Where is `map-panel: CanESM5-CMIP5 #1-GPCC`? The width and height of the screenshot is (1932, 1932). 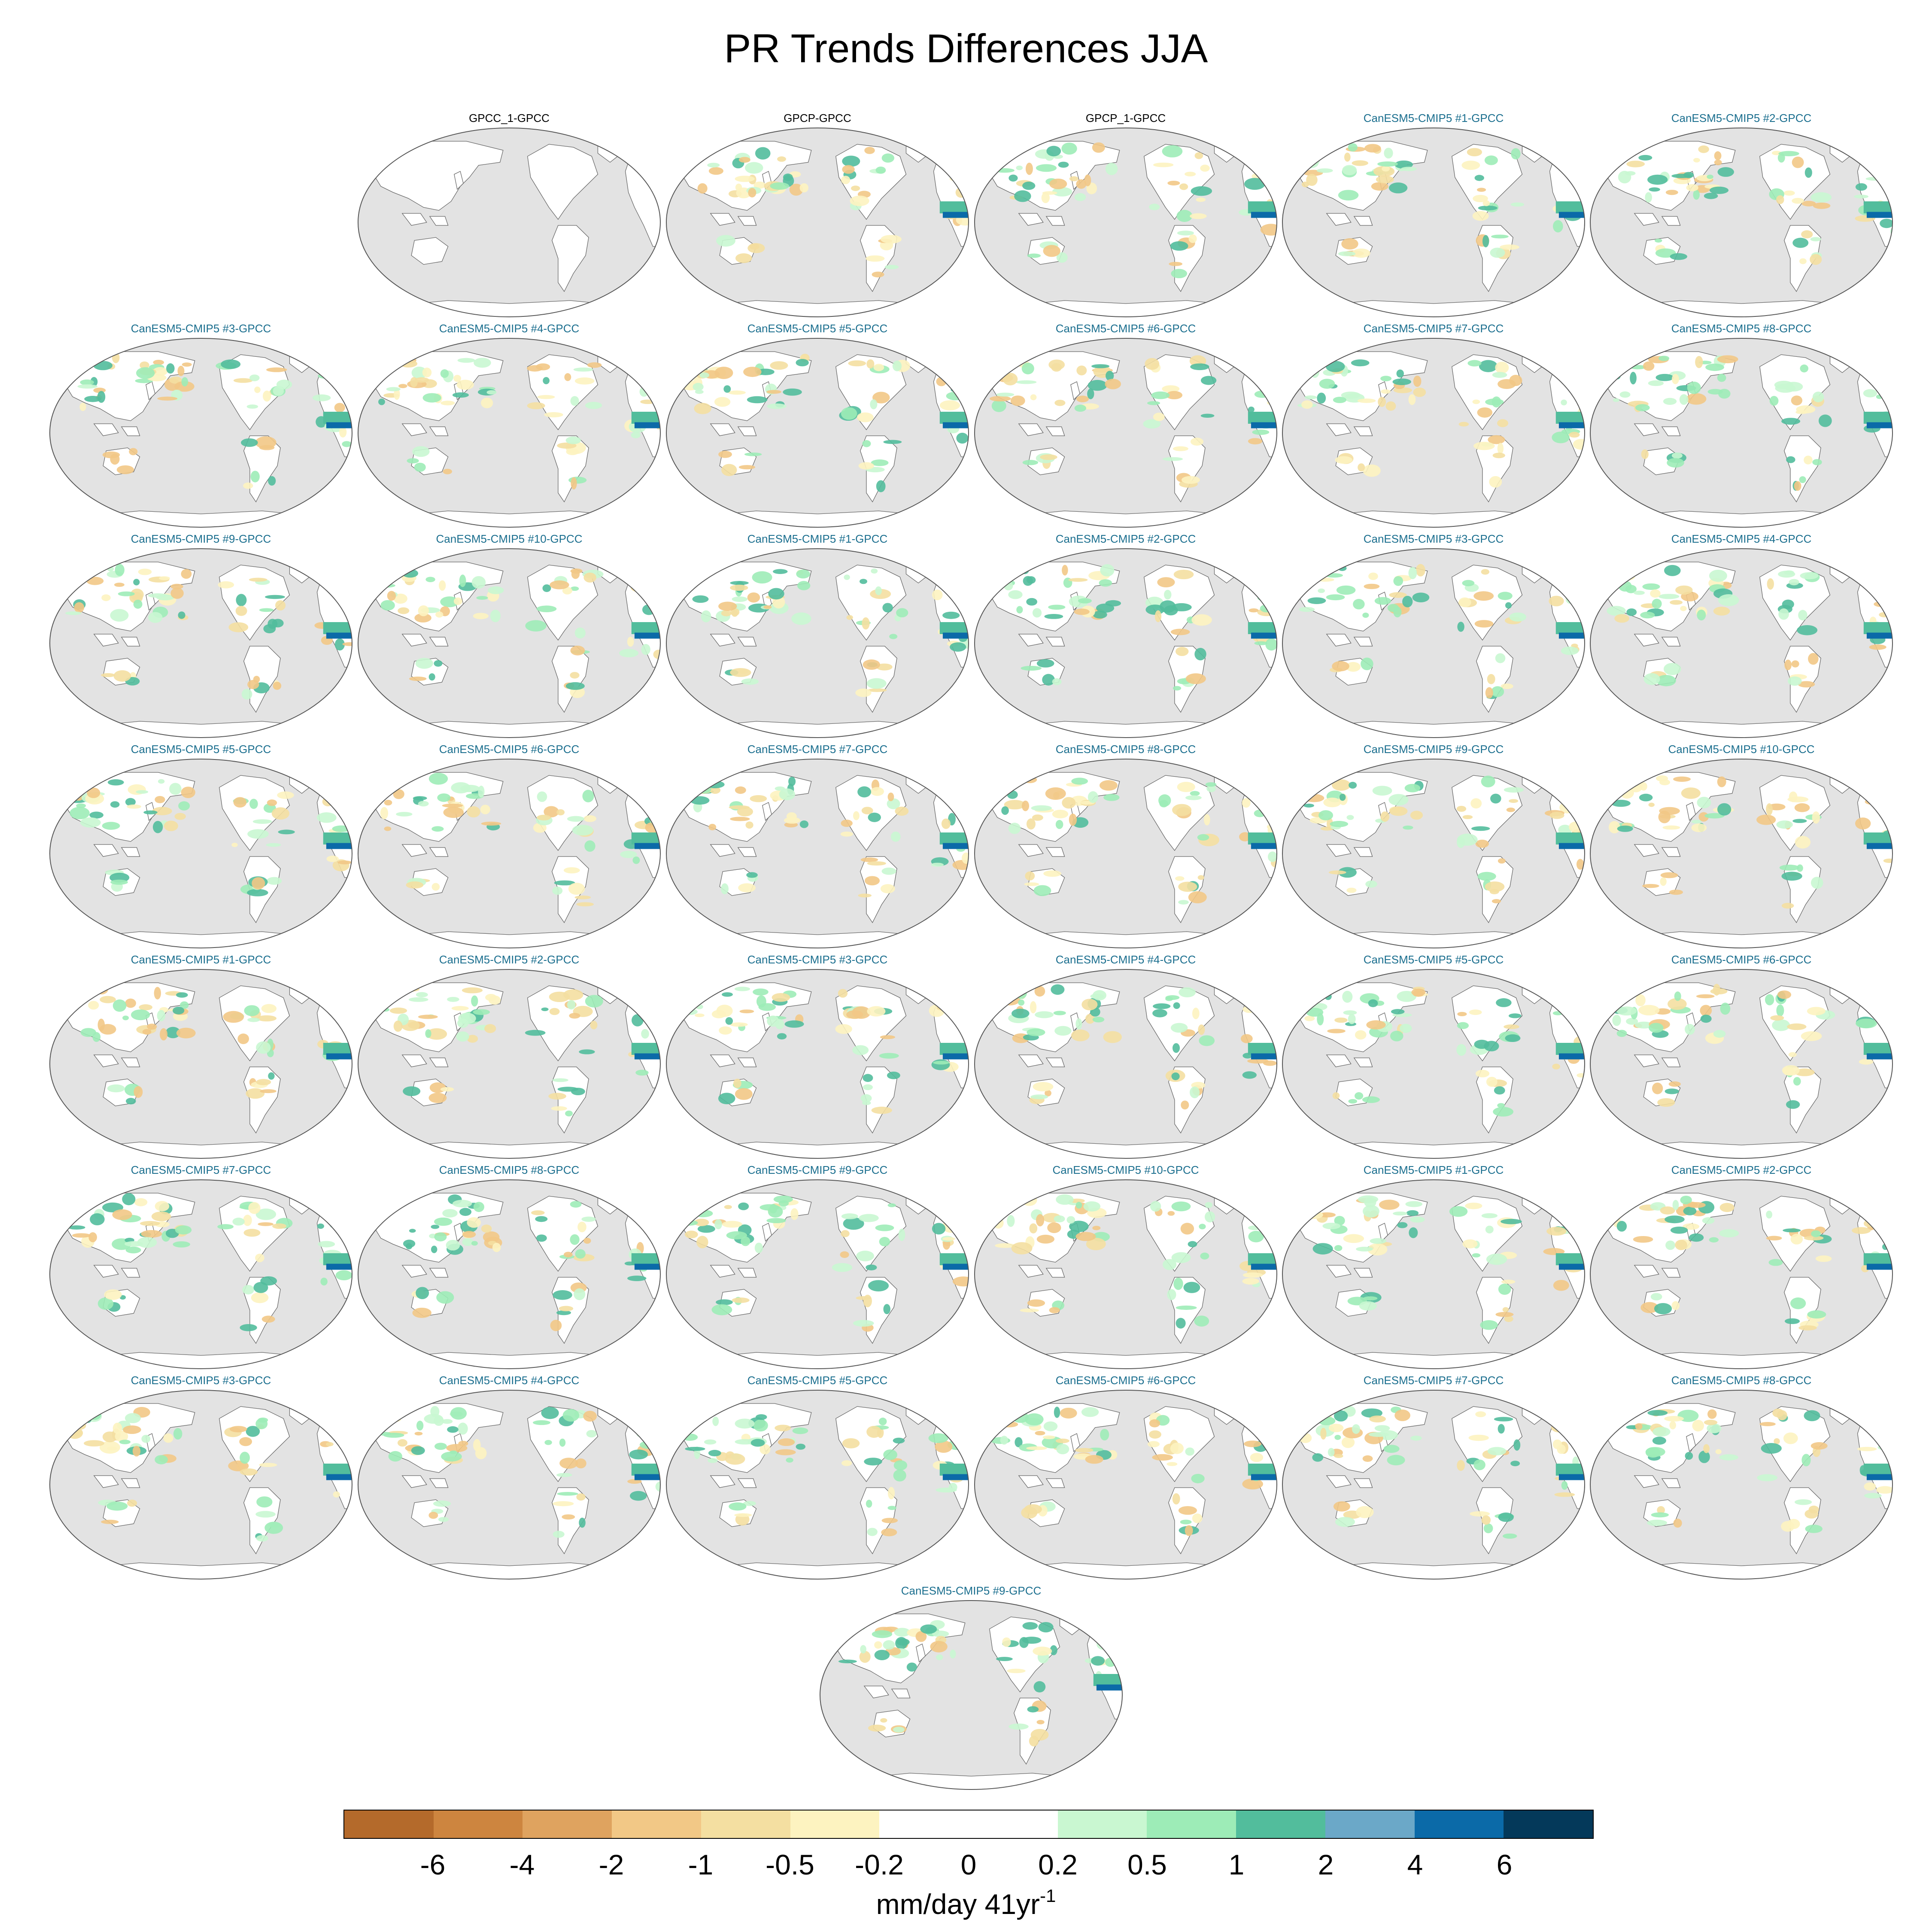
map-panel: CanESM5-CMIP5 #1-GPCC is located at coordinates (201, 1057).